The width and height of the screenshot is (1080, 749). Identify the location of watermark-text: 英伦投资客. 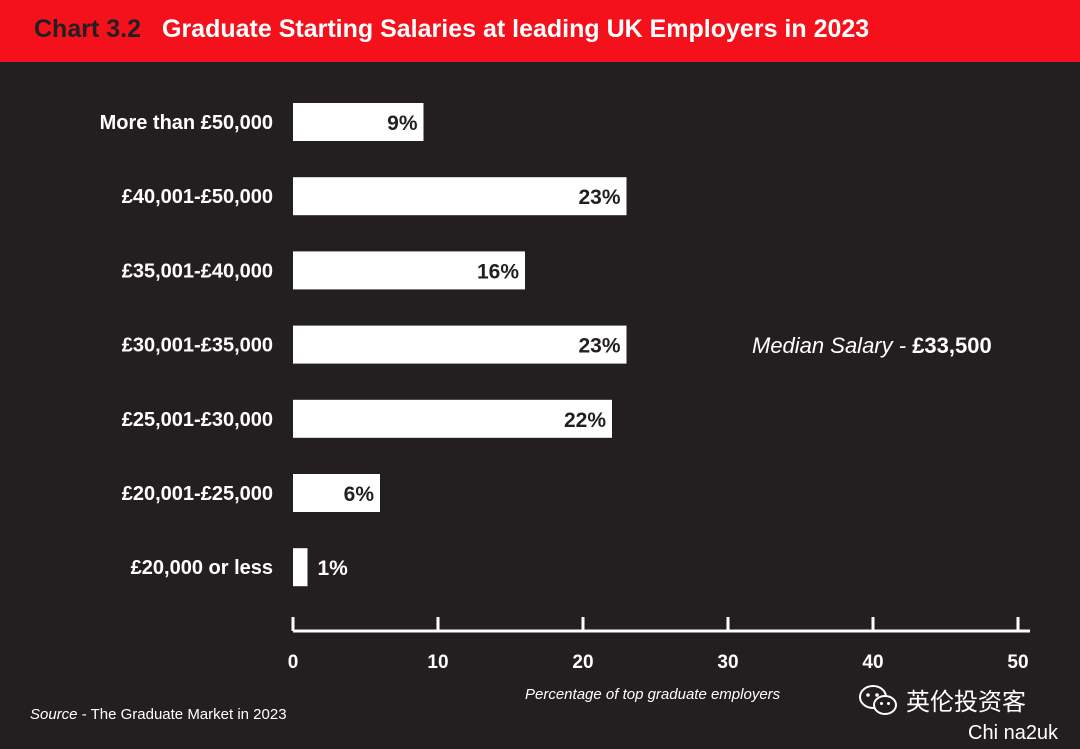
(966, 702).